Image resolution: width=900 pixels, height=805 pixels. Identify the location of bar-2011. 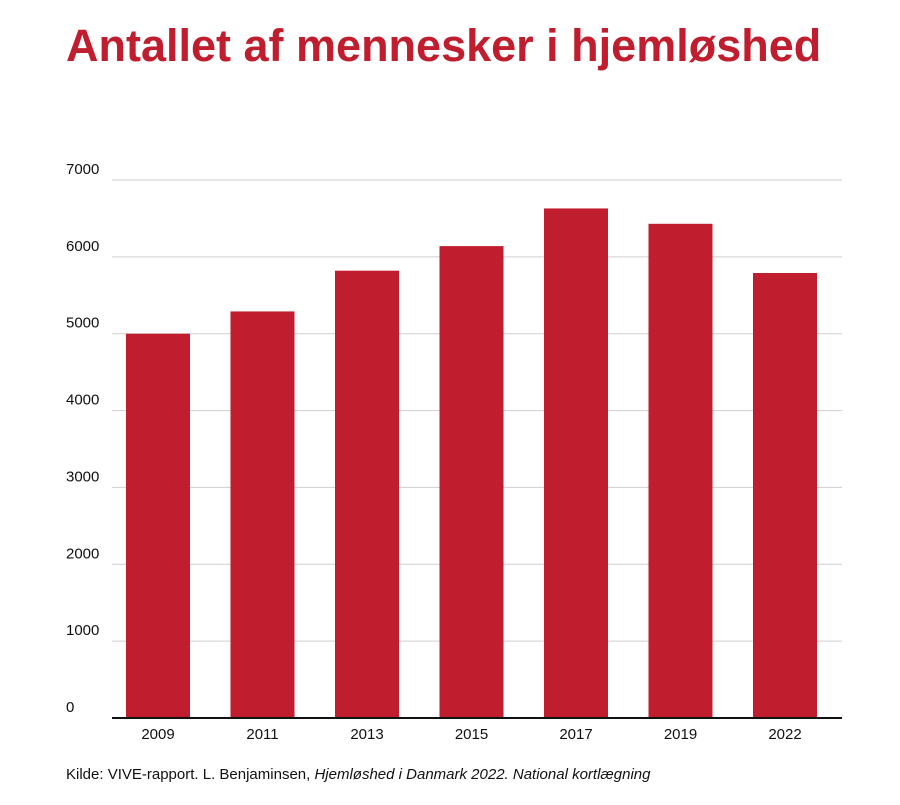
(262, 514).